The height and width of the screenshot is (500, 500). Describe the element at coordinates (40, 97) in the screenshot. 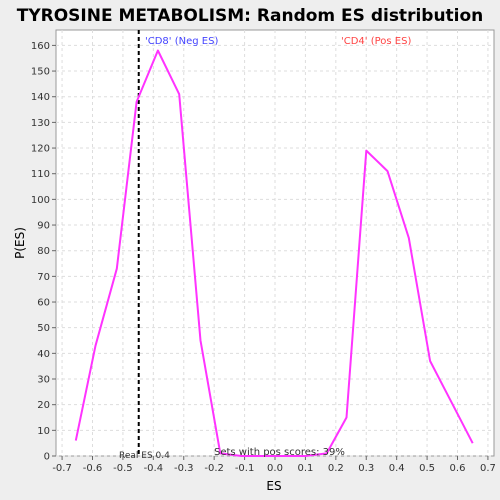

I see `y-tick-label: 140` at that location.